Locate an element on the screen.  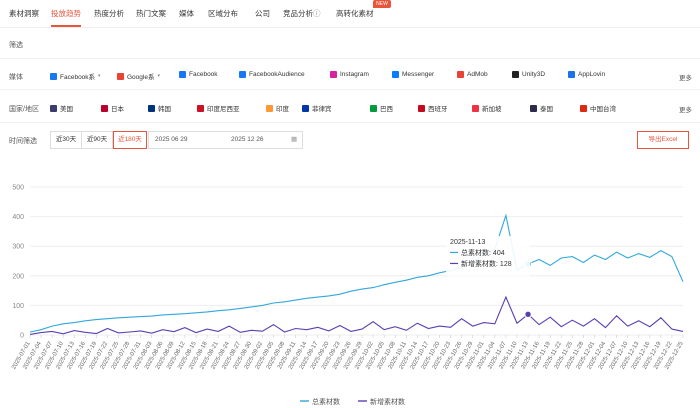
applovin-icon is located at coordinates (571, 74).